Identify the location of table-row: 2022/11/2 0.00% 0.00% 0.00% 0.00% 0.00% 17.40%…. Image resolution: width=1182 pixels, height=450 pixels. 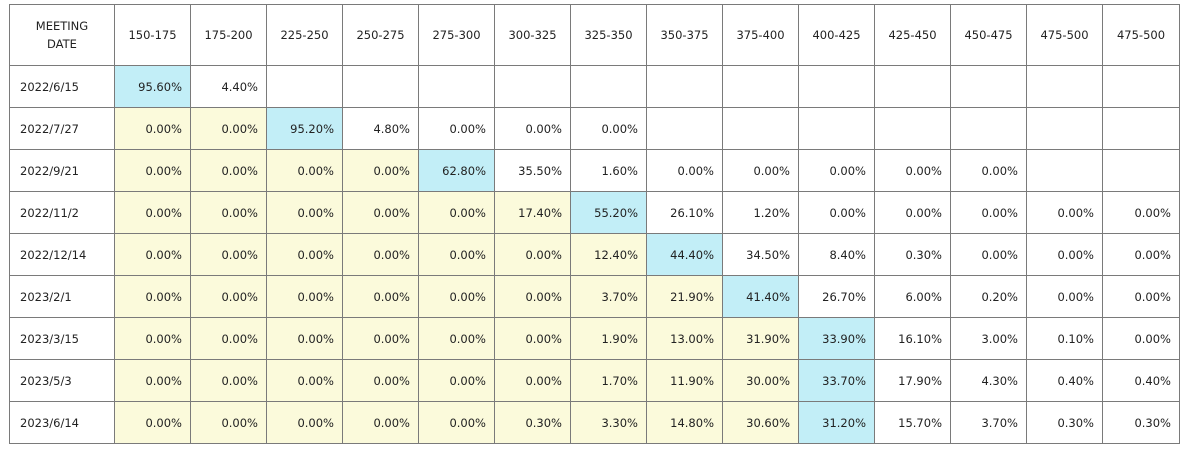
(594, 212).